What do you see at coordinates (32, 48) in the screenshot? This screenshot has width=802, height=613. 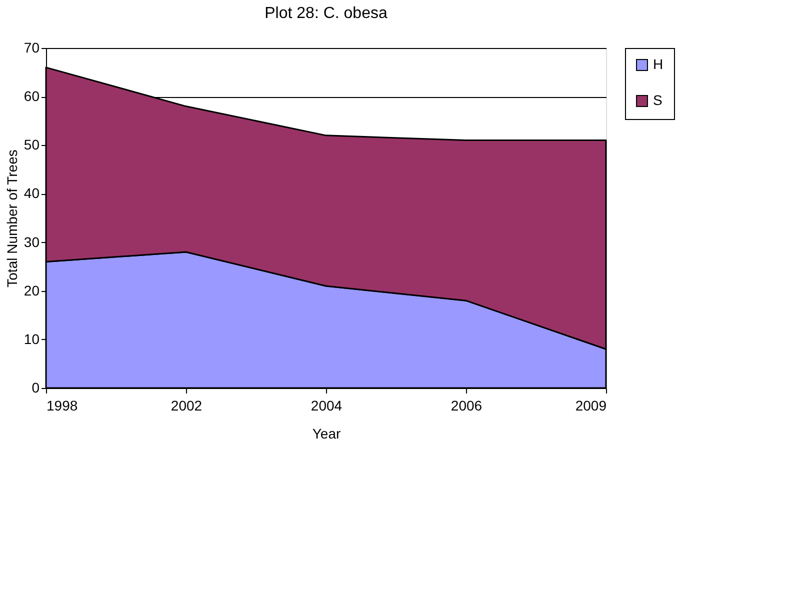 I see `y-tick-label: 70` at bounding box center [32, 48].